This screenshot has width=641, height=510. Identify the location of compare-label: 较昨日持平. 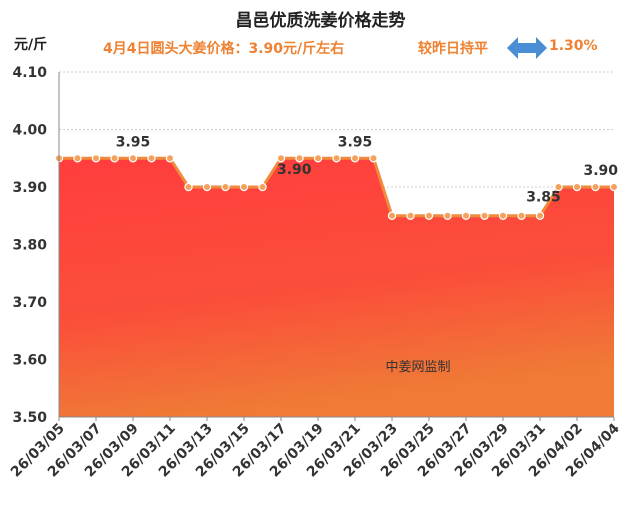
(453, 49).